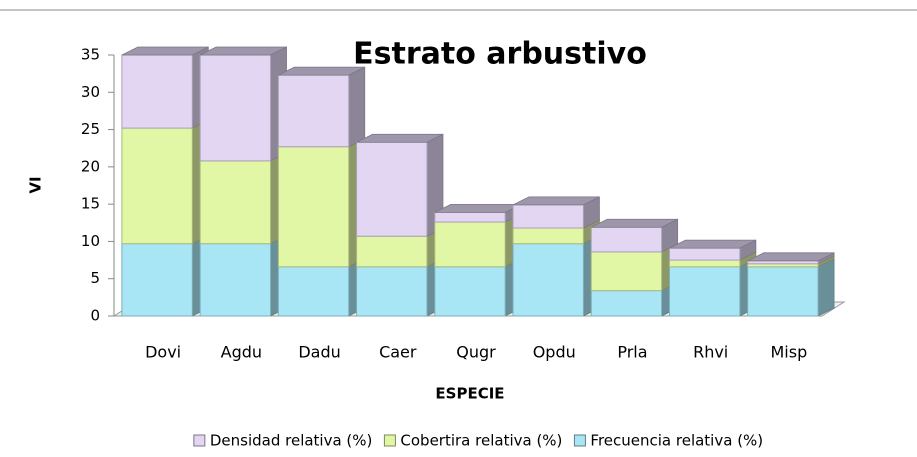 The image size is (917, 457). What do you see at coordinates (163, 352) in the screenshot?
I see `x-tick-label: Dovi` at bounding box center [163, 352].